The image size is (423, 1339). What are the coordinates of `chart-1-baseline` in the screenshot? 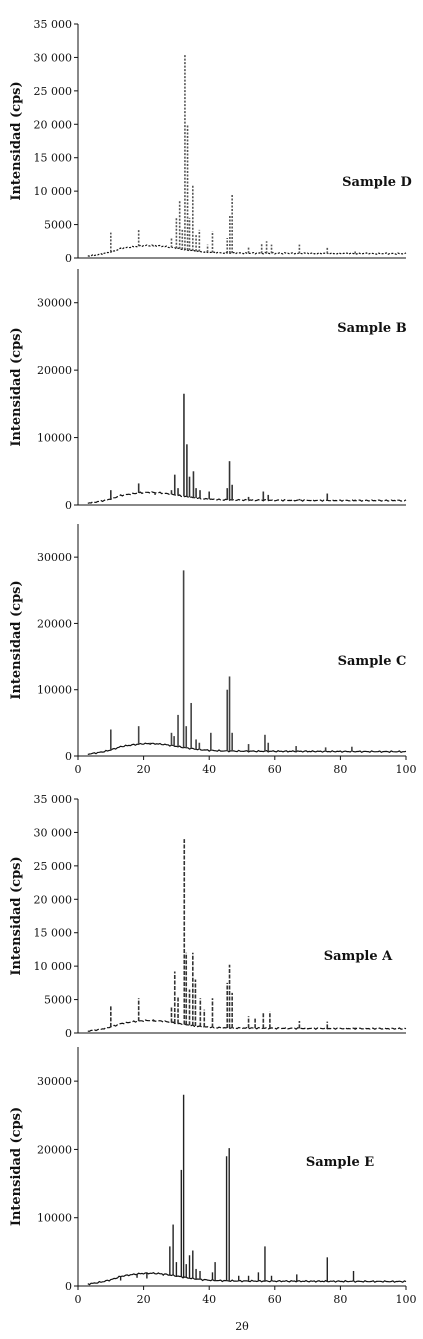 It's located at (247, 497).